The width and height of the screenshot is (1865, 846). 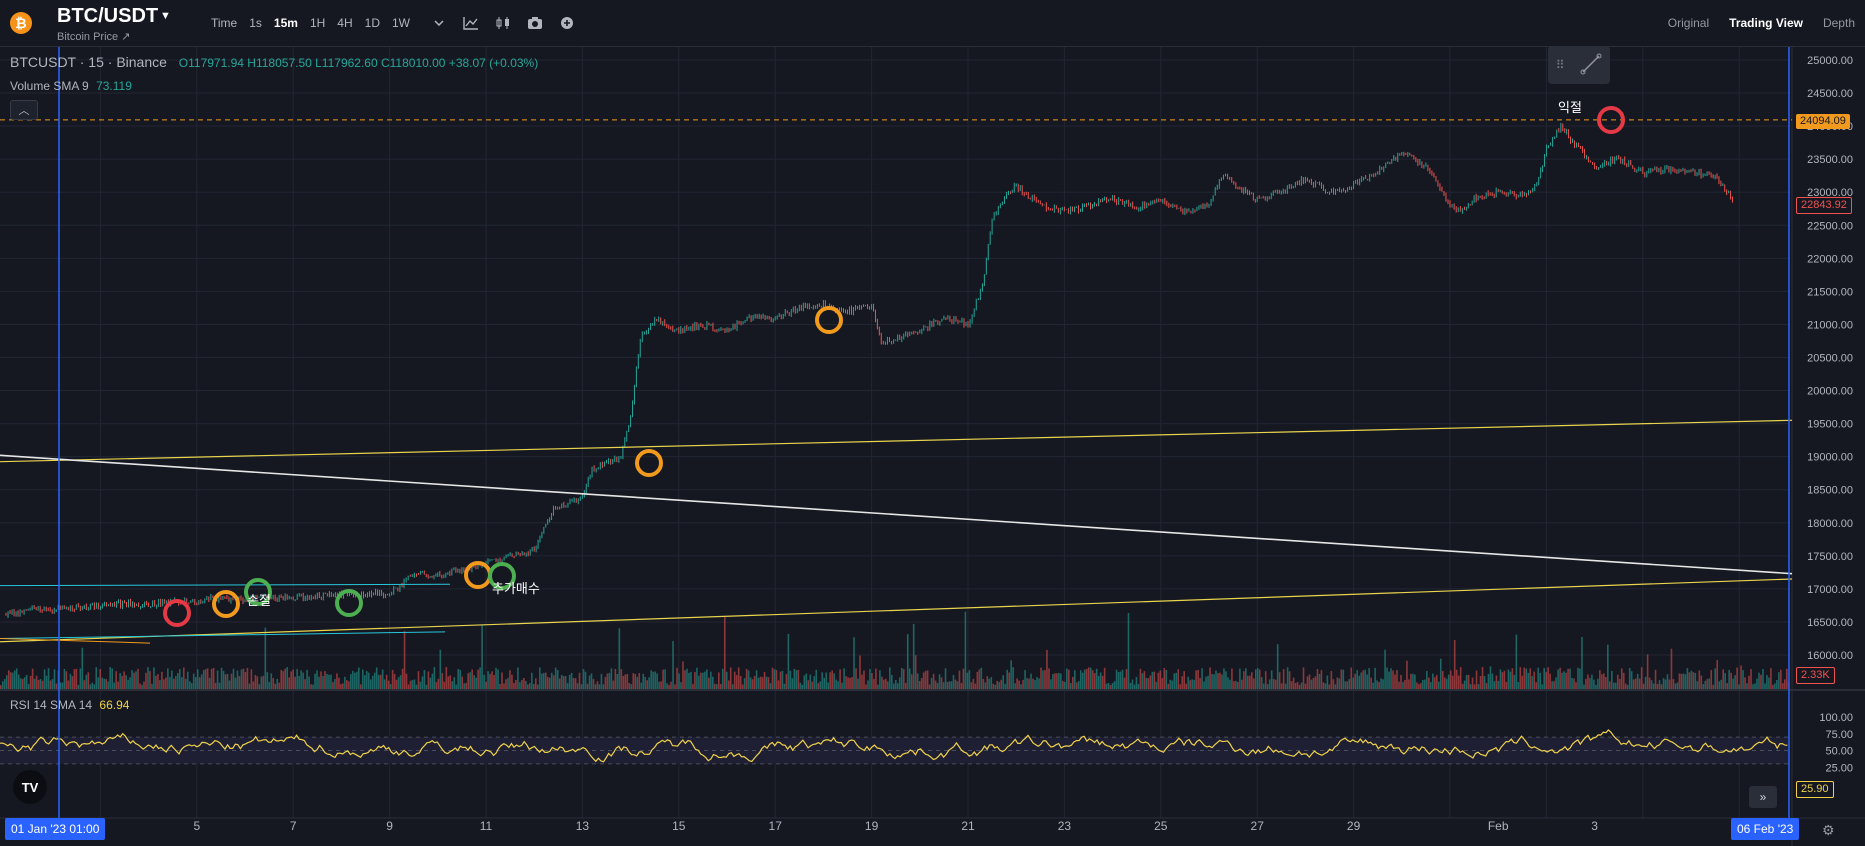 What do you see at coordinates (108, 16) in the screenshot?
I see `symbol-title: BTC/USDT` at bounding box center [108, 16].